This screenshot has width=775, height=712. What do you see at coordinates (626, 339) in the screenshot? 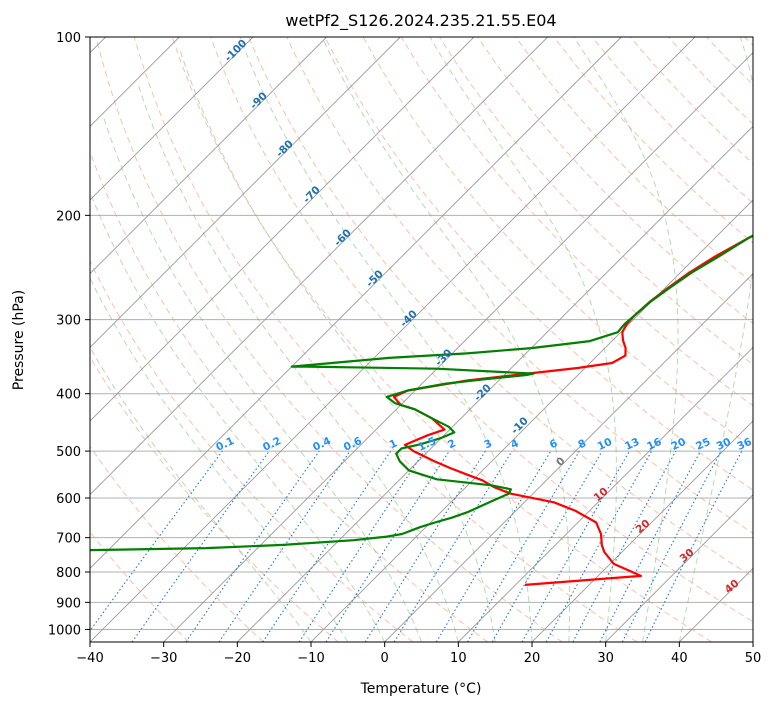
I see `moist-adiabat` at bounding box center [626, 339].